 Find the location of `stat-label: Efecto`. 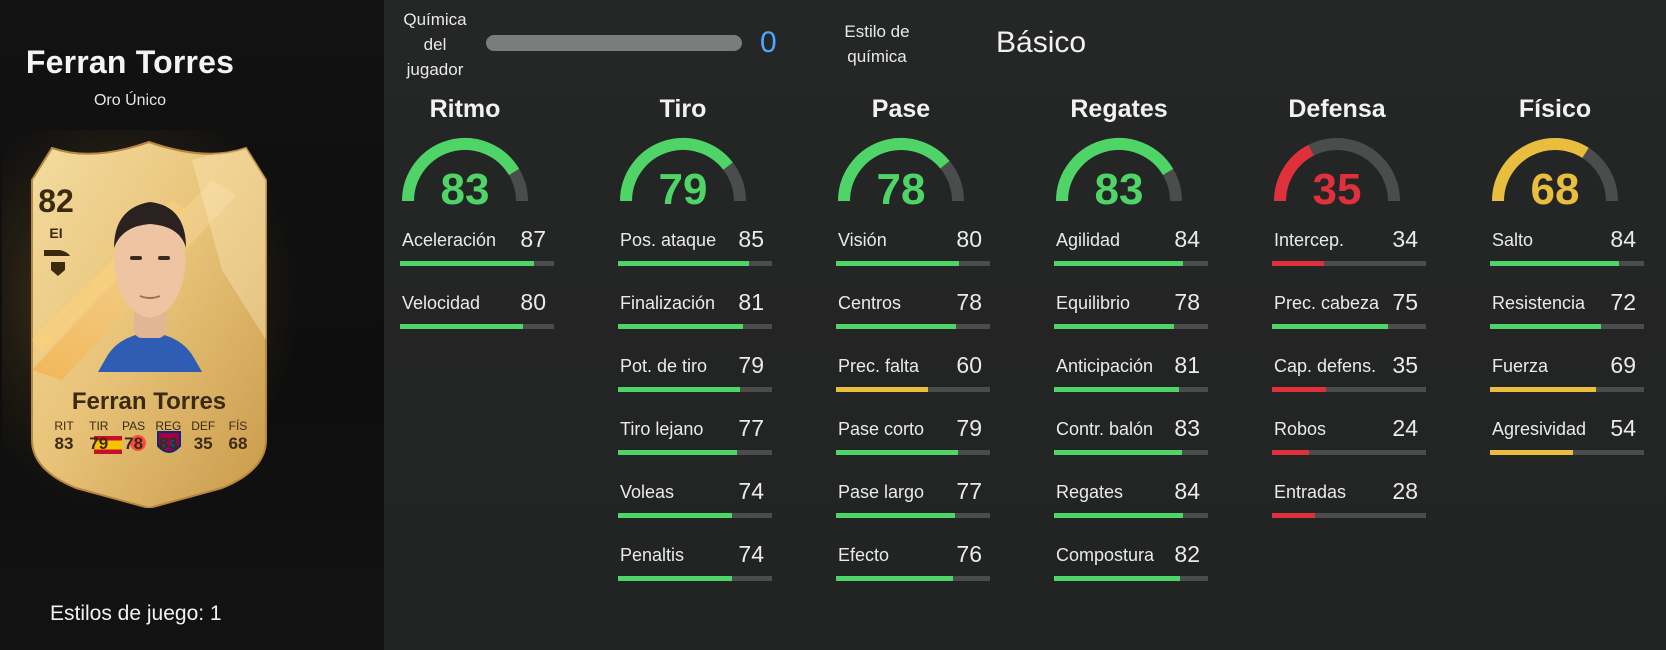

stat-label: Efecto is located at coordinates (864, 555).